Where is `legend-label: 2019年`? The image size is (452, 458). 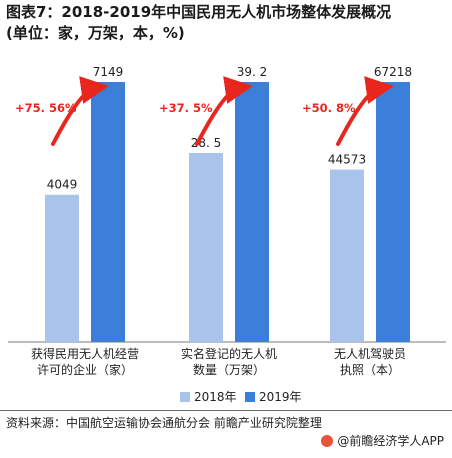 legend-label: 2019年 is located at coordinates (280, 397).